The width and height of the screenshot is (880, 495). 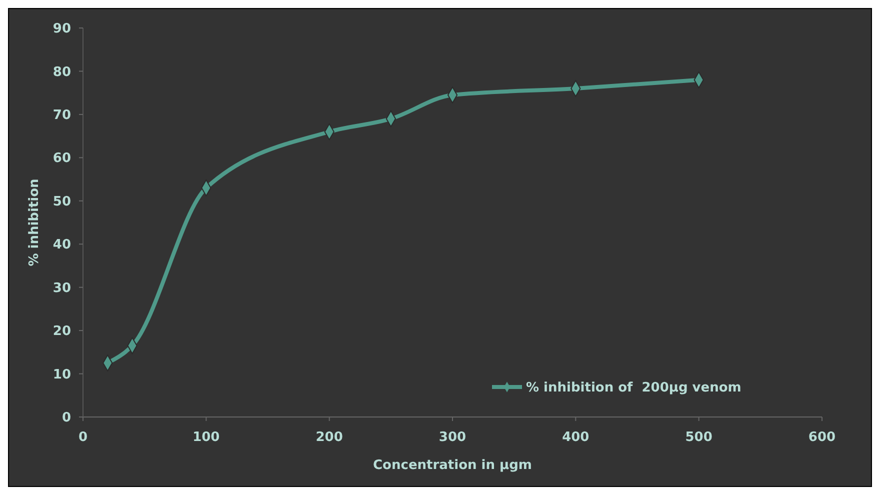 What do you see at coordinates (61, 72) in the screenshot?
I see `y-tick-label: 80` at bounding box center [61, 72].